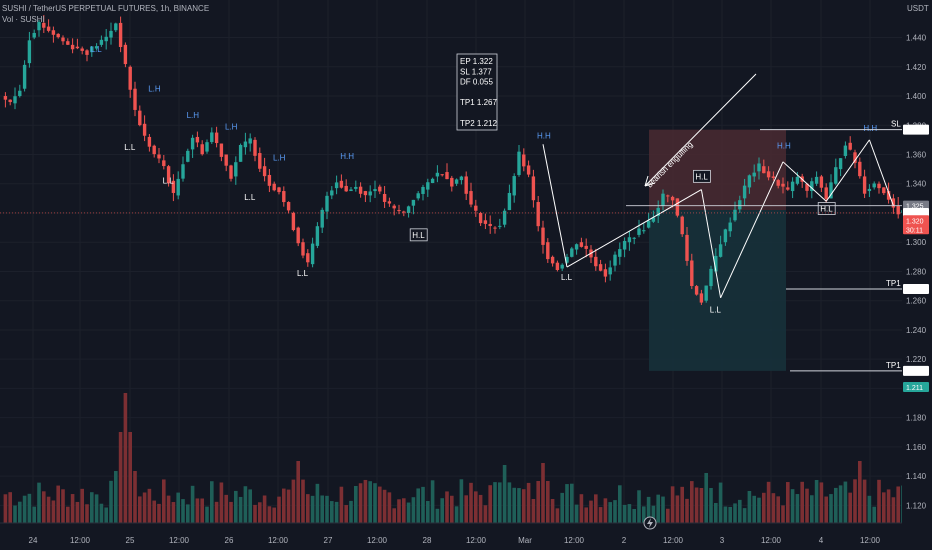 The width and height of the screenshot is (932, 550). Describe the element at coordinates (917, 275) in the screenshot. I see `price-axis` at that location.